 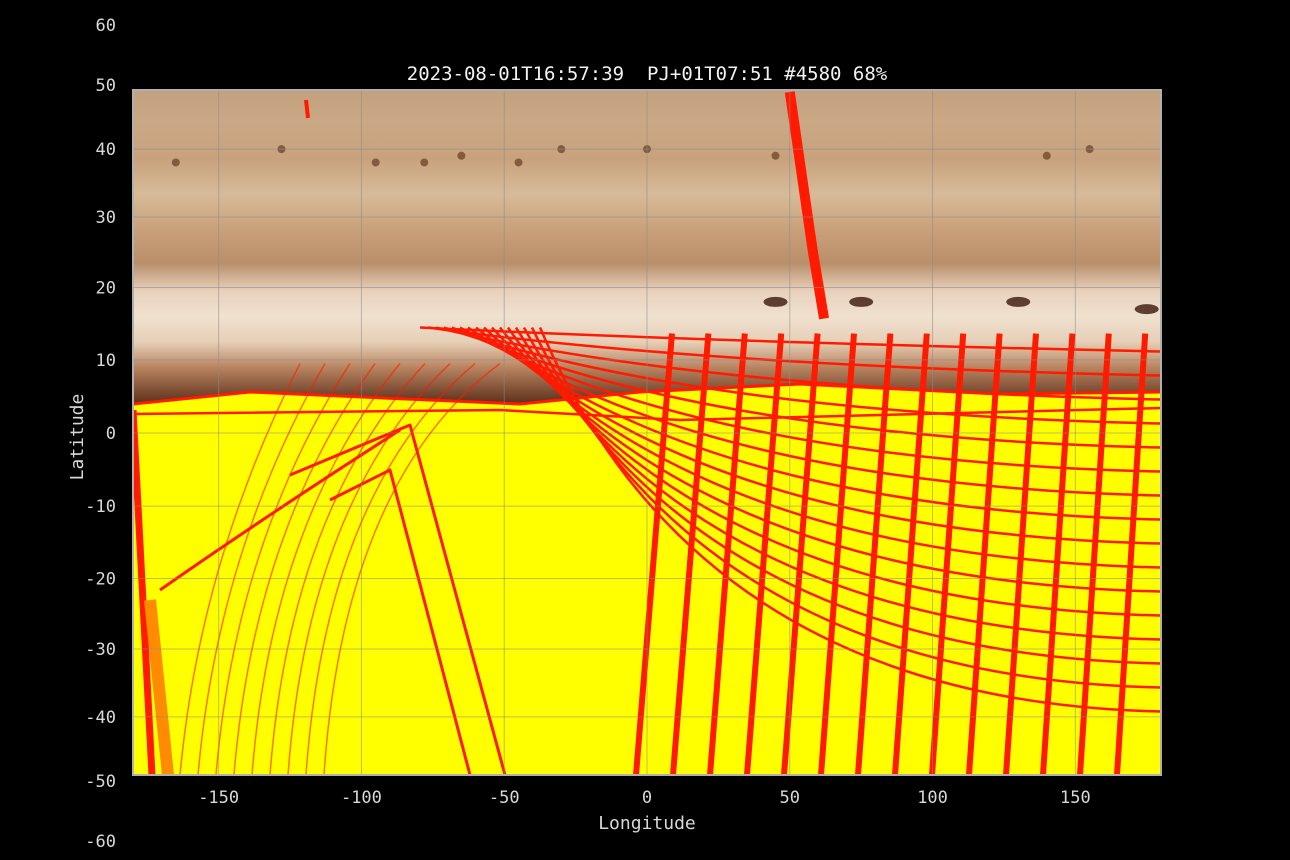 What do you see at coordinates (647, 823) in the screenshot?
I see `x-axis-label: Longitude` at bounding box center [647, 823].